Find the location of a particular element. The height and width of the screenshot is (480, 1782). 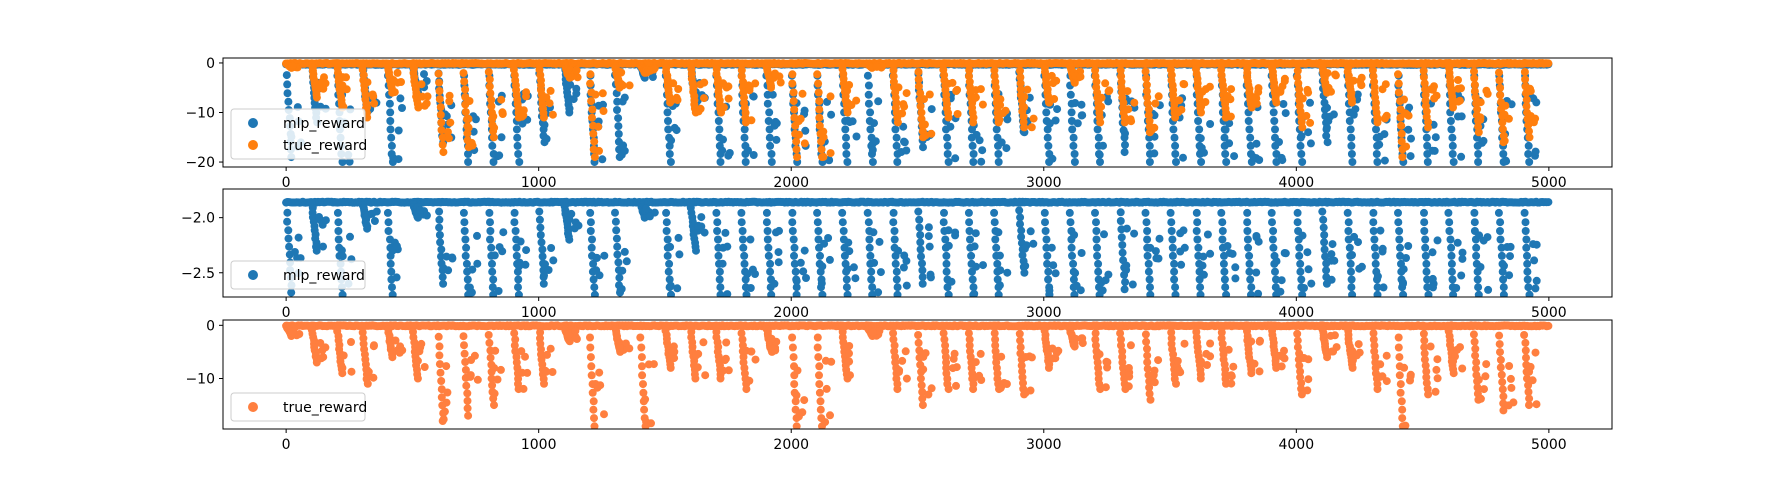

x-tick-label: 5000 is located at coordinates (1549, 183).